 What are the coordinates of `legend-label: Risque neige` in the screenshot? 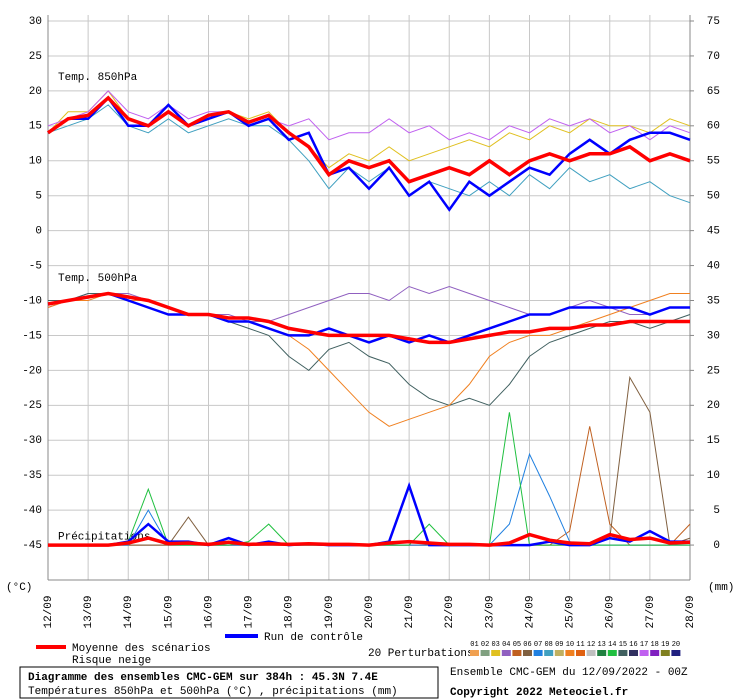 It's located at (111, 661).